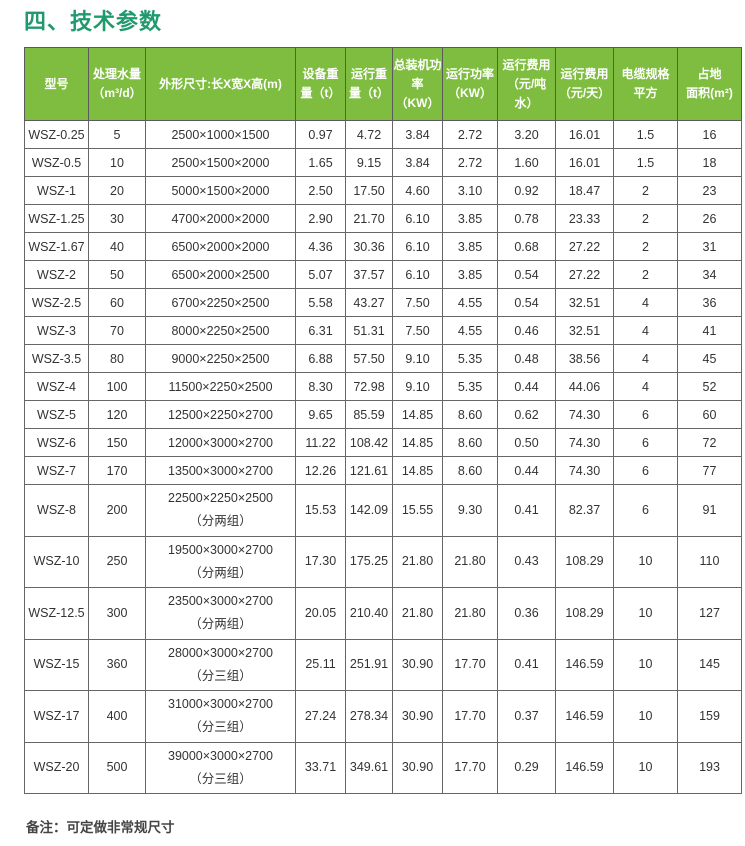  I want to click on cell-value: WSZ-2, so click(56, 274).